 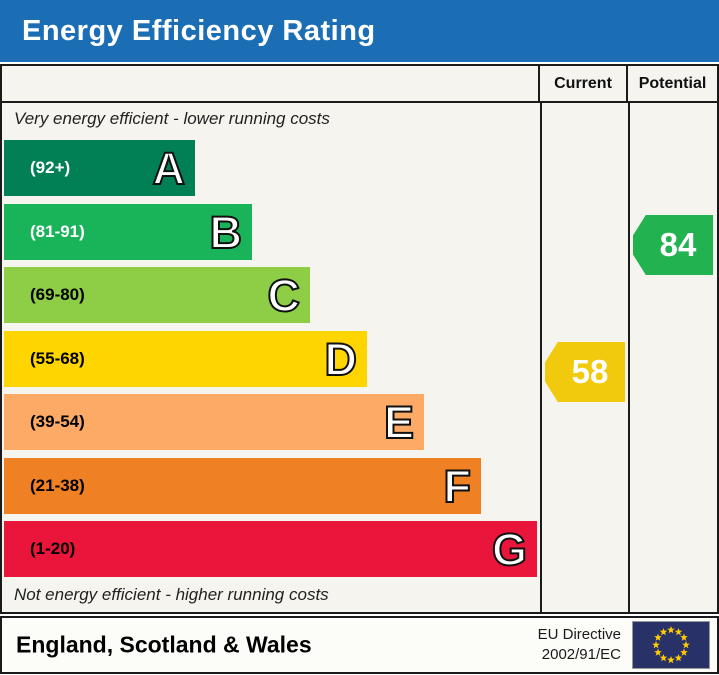 What do you see at coordinates (584, 83) in the screenshot?
I see `column-header-current: Current` at bounding box center [584, 83].